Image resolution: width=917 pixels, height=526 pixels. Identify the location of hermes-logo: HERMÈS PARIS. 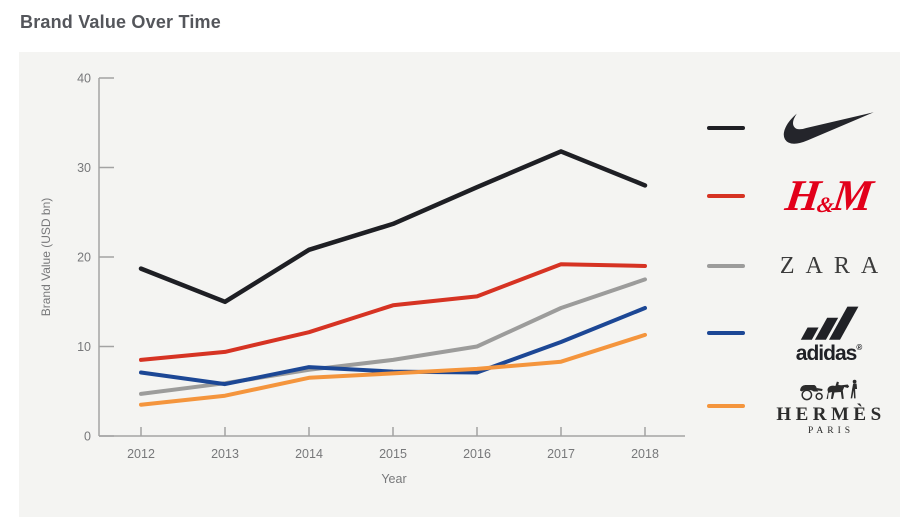
(829, 406).